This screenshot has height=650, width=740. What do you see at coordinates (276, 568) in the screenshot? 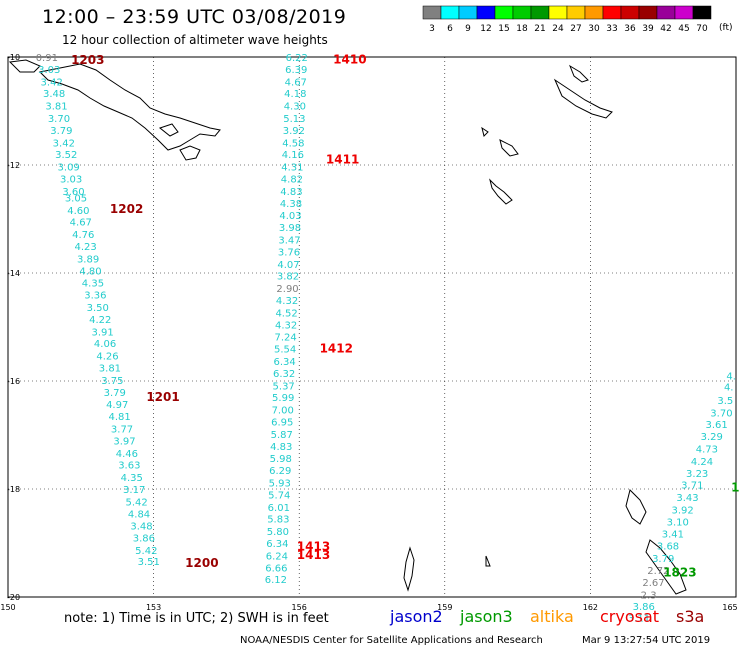
I see `wave-height-value: 6.66` at bounding box center [276, 568].